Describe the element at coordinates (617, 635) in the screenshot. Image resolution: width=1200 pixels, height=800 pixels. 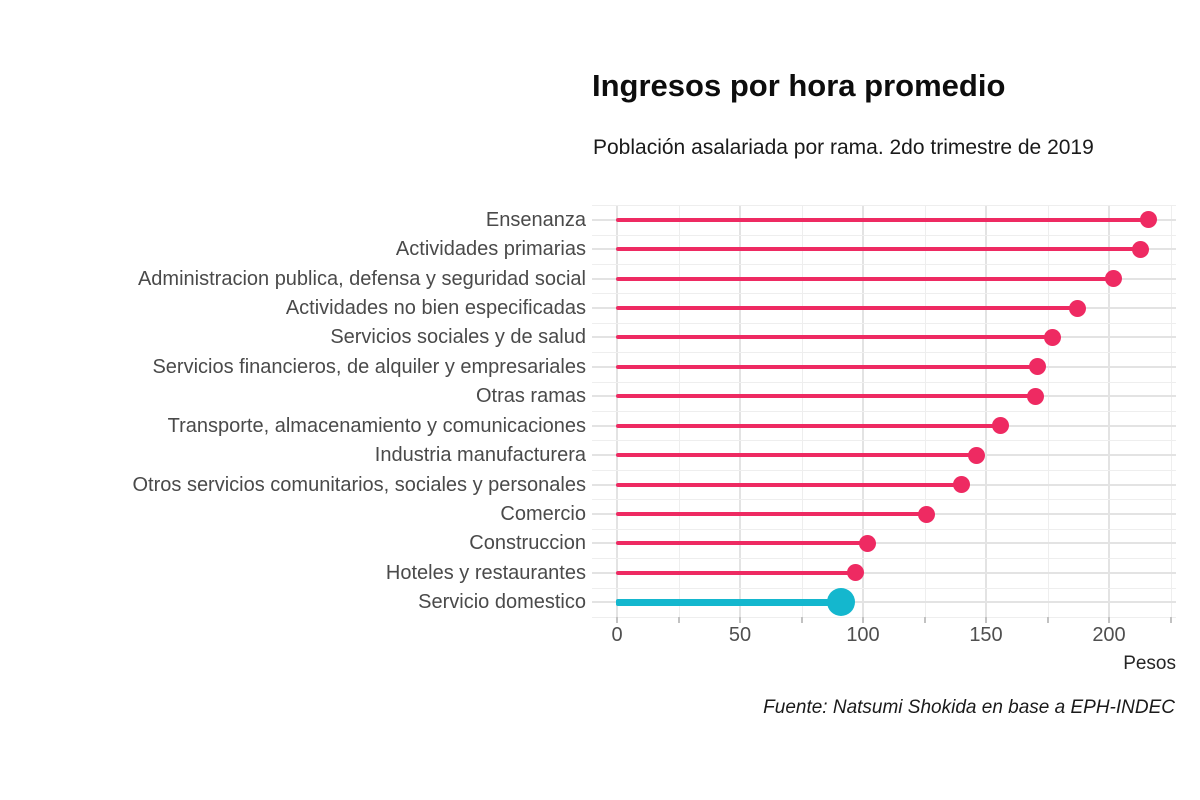
I see `x-tick-label: 0` at that location.